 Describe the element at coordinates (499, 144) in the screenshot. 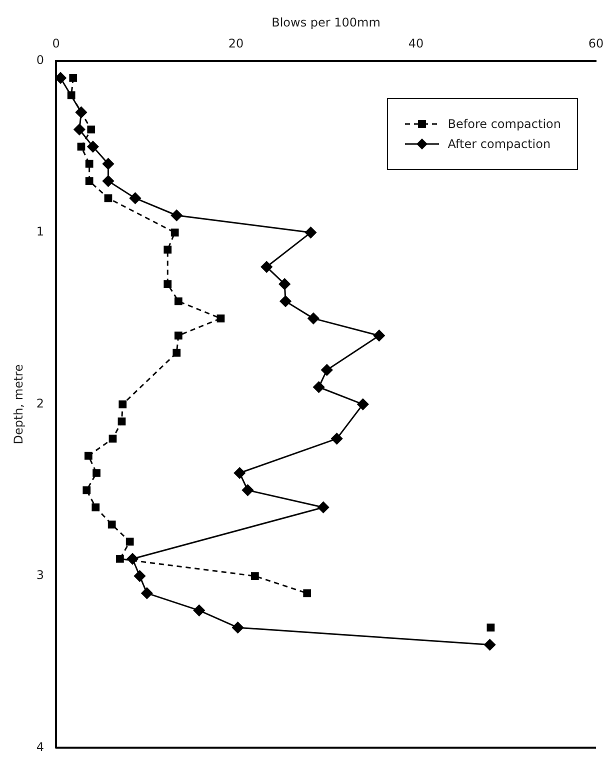

I see `legend-label: After compaction` at that location.